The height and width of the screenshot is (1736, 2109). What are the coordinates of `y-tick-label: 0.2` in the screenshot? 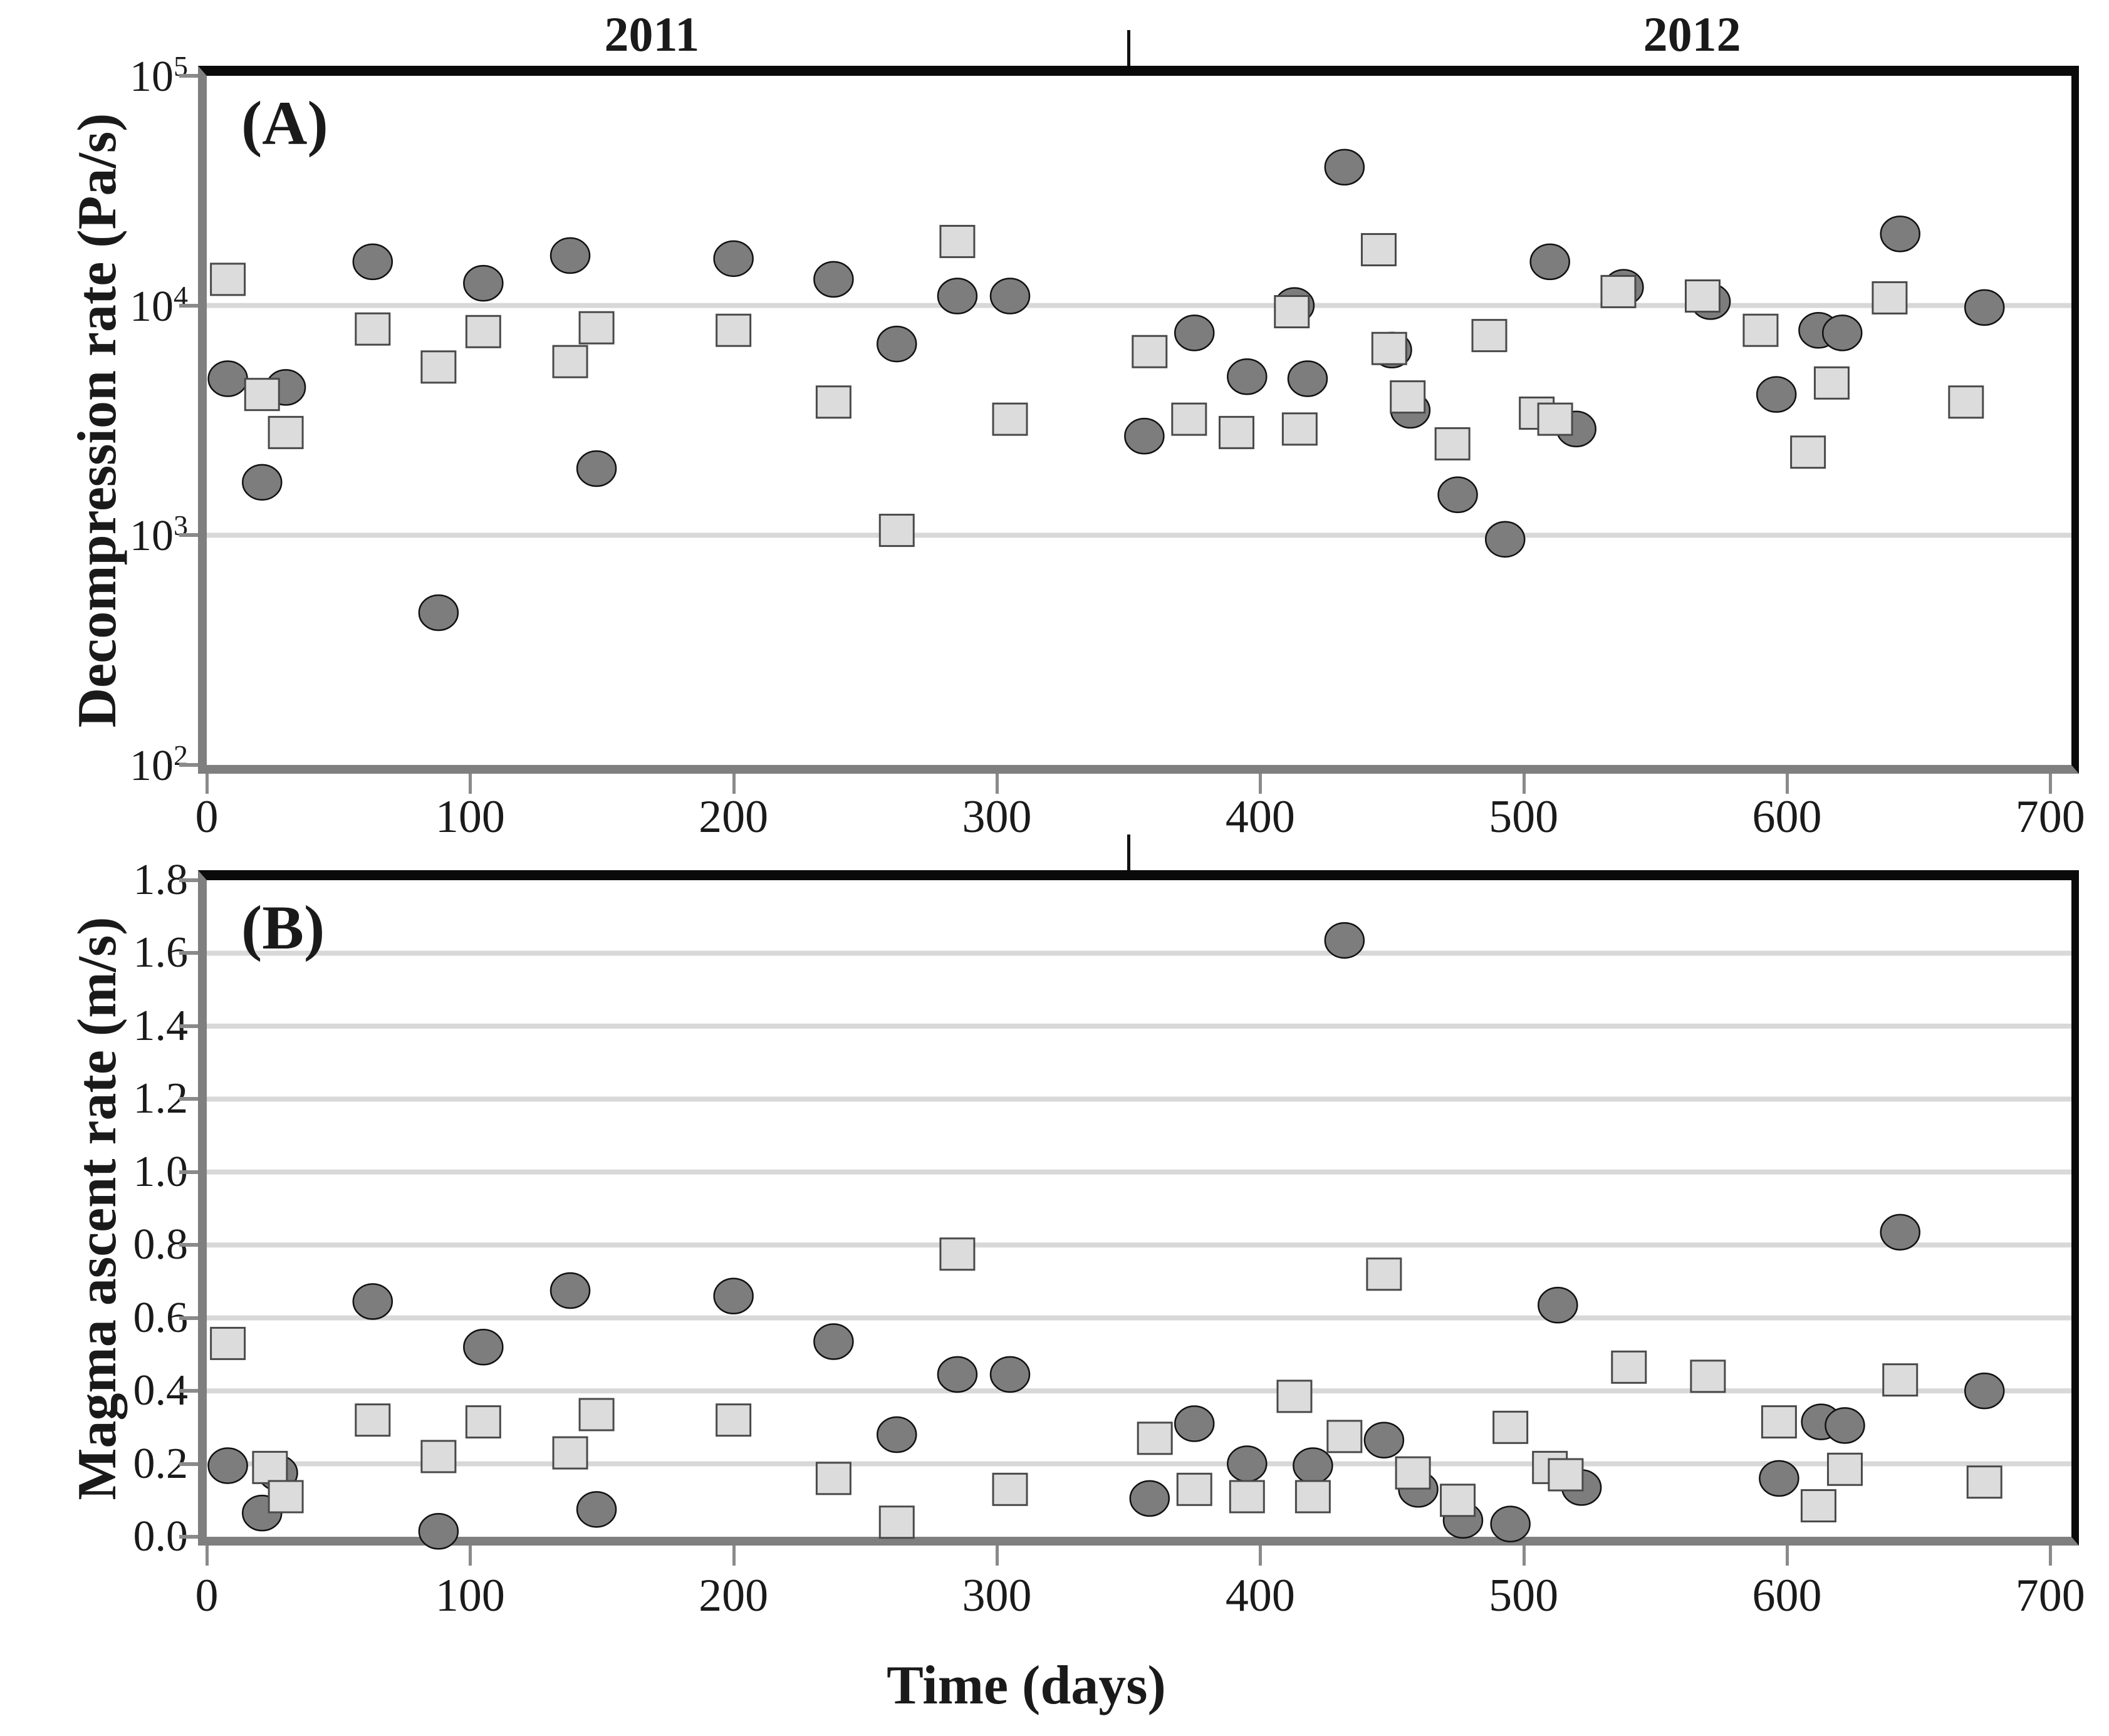 It's located at (161, 1463).